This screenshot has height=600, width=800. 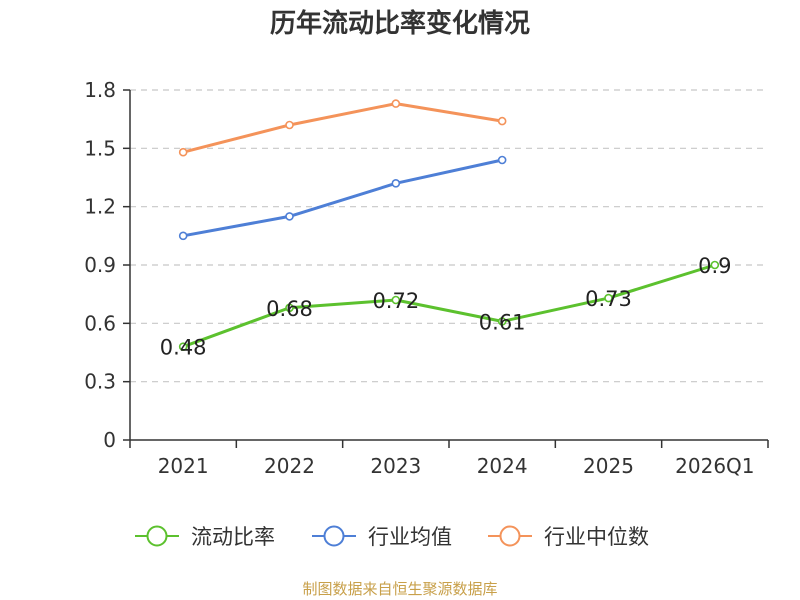 What do you see at coordinates (233, 537) in the screenshot?
I see `legend-label: 流动比率` at bounding box center [233, 537].